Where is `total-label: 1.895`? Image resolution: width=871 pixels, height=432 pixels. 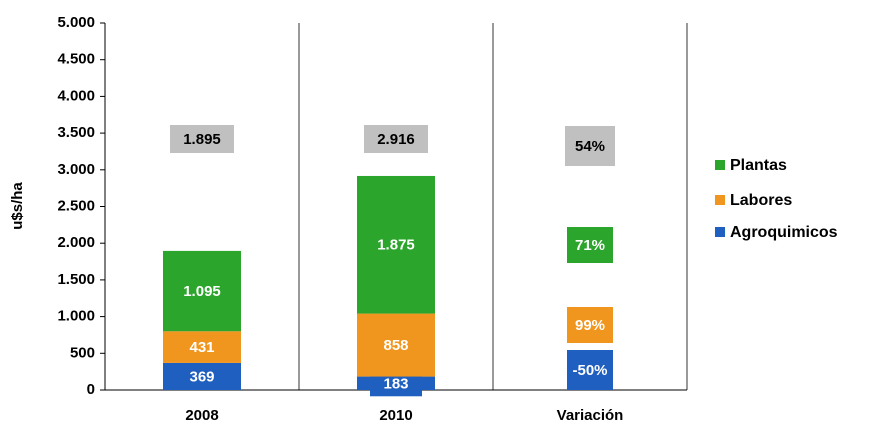
total-label: 1.895 is located at coordinates (202, 139).